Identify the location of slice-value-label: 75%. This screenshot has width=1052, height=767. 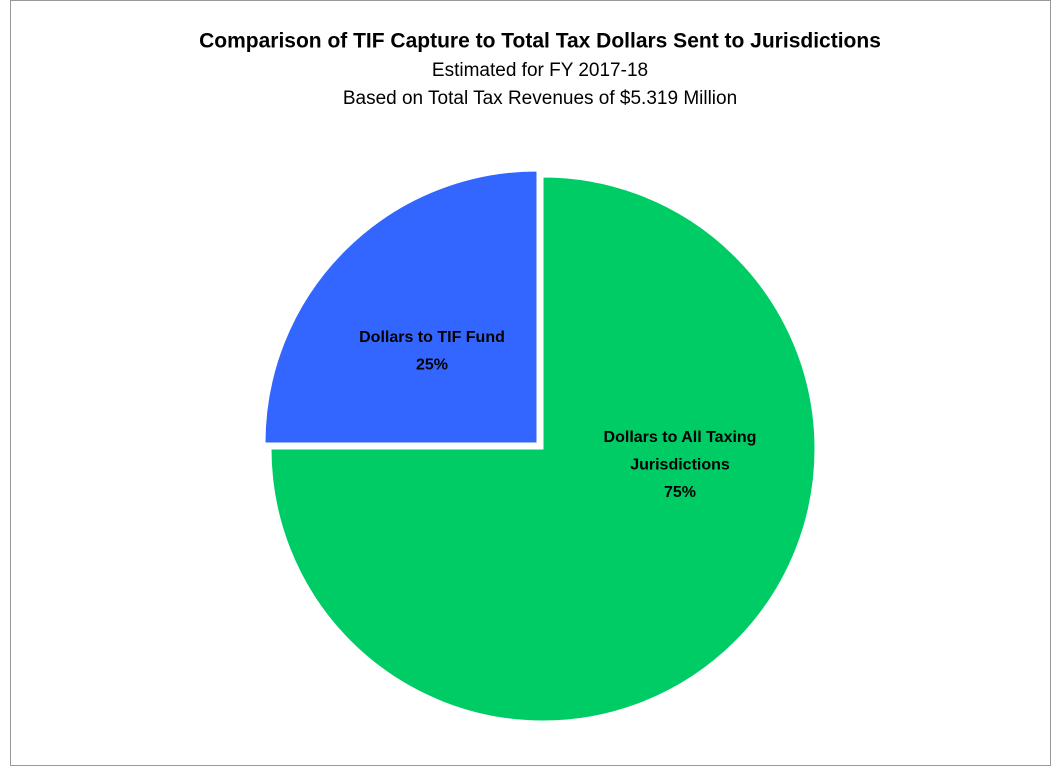
(680, 492).